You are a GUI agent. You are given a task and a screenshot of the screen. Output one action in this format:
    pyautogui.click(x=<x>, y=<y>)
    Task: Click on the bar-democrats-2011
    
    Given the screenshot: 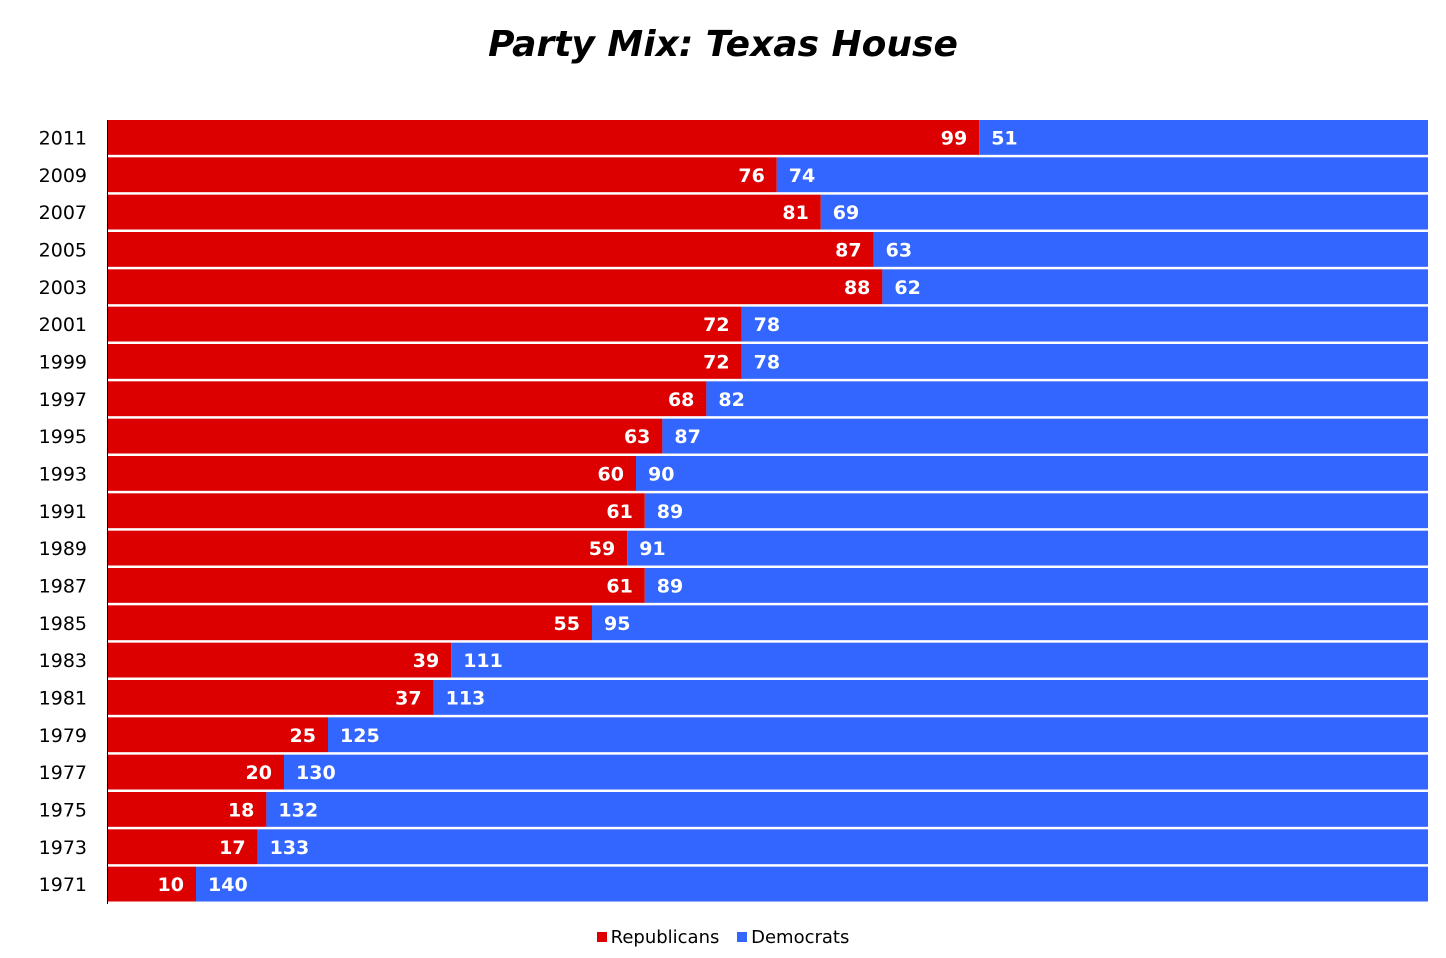 What is the action you would take?
    pyautogui.click(x=1203, y=137)
    